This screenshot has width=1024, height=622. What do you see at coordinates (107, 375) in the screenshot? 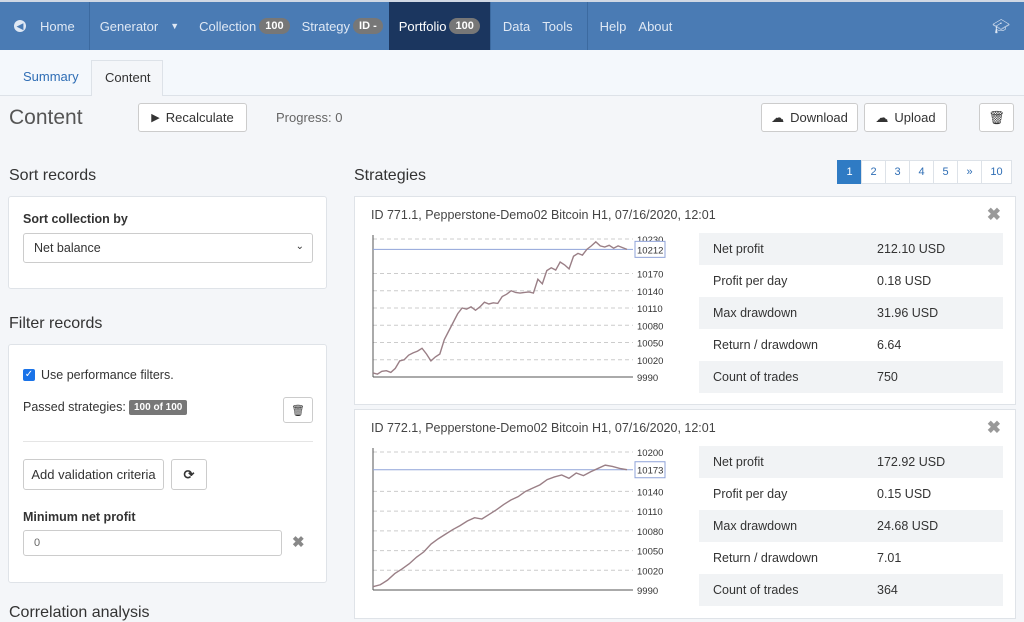
I see `use-filters-label: Use performance filters.` at bounding box center [107, 375].